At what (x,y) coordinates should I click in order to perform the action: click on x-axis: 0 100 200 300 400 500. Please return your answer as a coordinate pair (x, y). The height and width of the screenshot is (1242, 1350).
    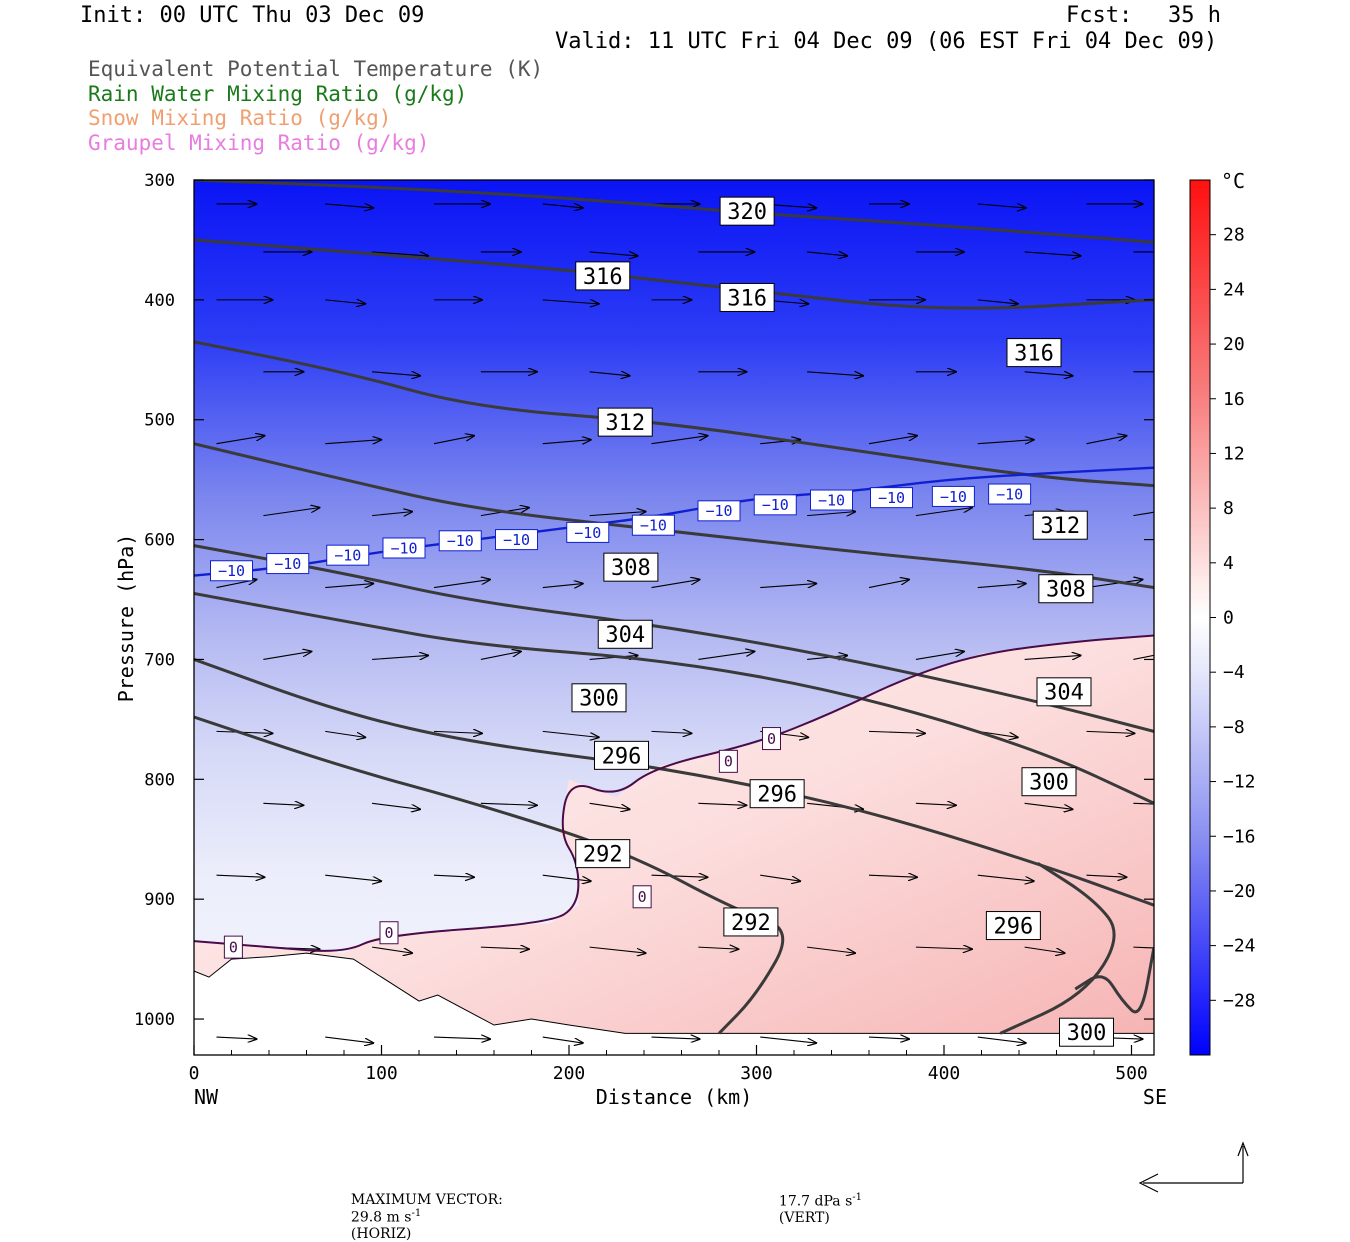
    Looking at the image, I should click on (668, 1064).